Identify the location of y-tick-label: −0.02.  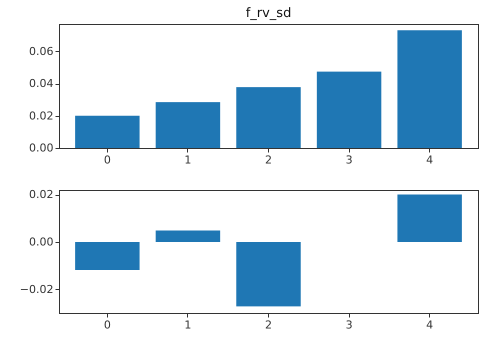
(37, 289).